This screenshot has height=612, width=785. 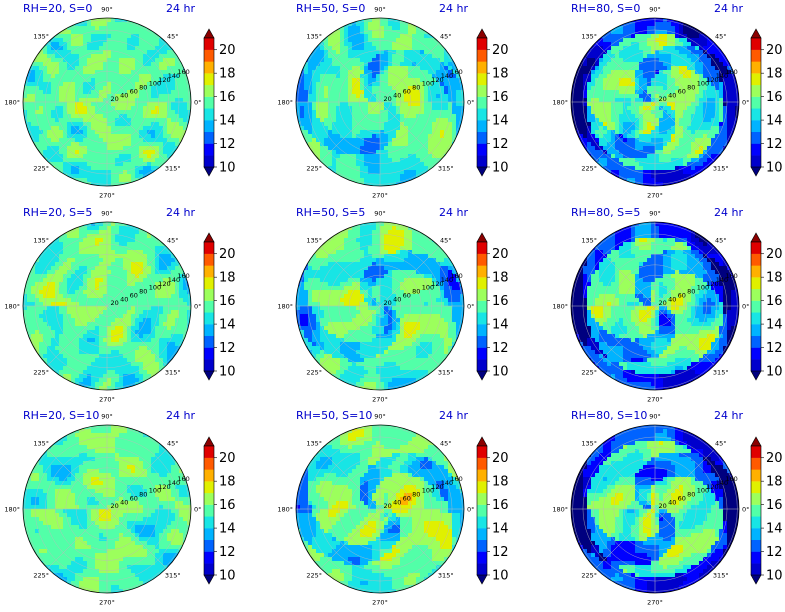 What do you see at coordinates (482, 149) in the screenshot?
I see `colorbar-band` at bounding box center [482, 149].